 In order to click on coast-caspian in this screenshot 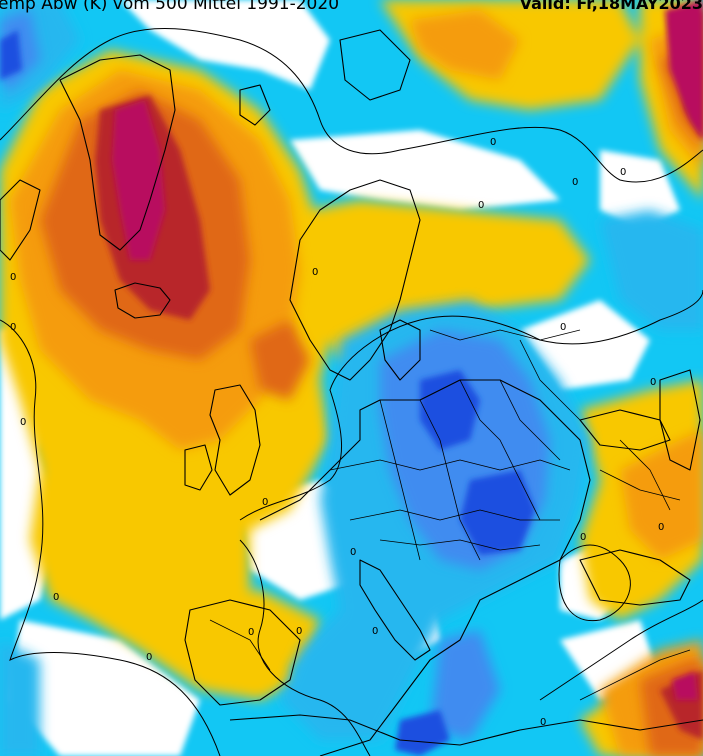, I will do `click(680, 420)`.